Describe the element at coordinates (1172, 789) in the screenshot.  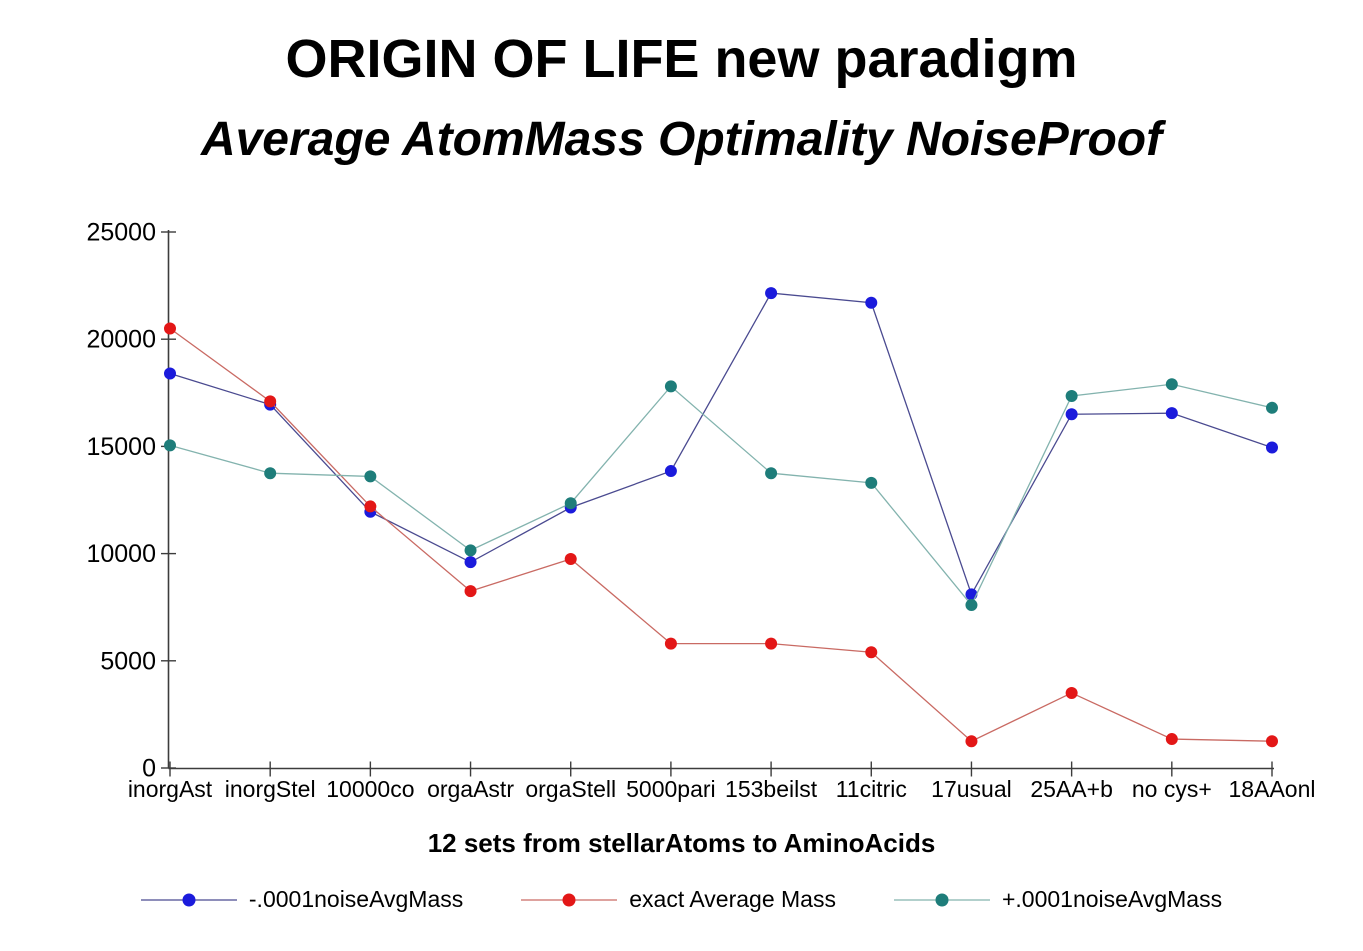
I see `x-category-label: no cys+` at that location.